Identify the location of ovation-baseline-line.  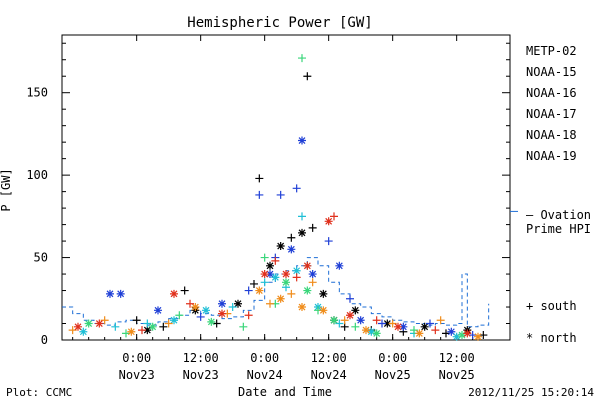
(276, 292).